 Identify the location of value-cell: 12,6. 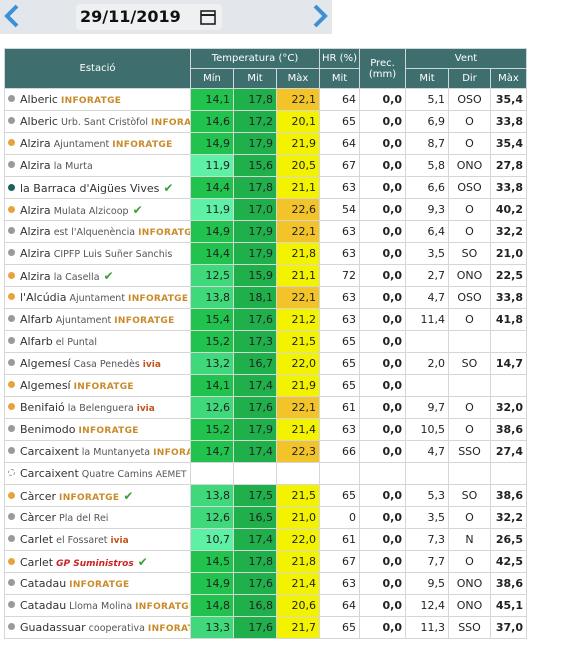
(212, 517).